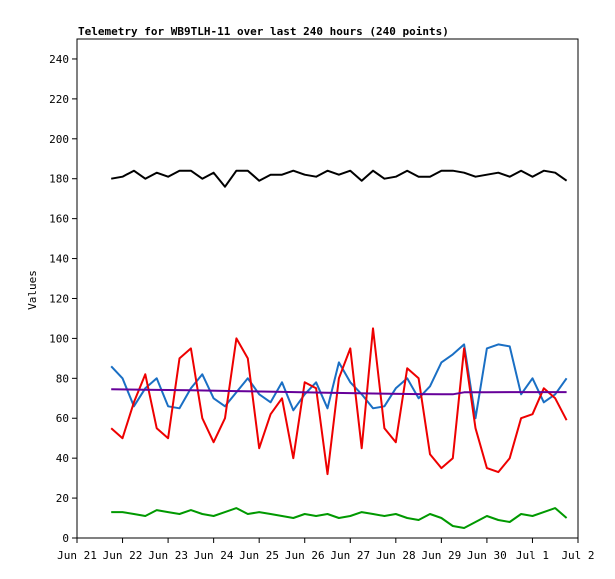 This screenshot has width=615, height=579. Describe the element at coordinates (214, 555) in the screenshot. I see `x-tick-label: Jun 24` at that location.